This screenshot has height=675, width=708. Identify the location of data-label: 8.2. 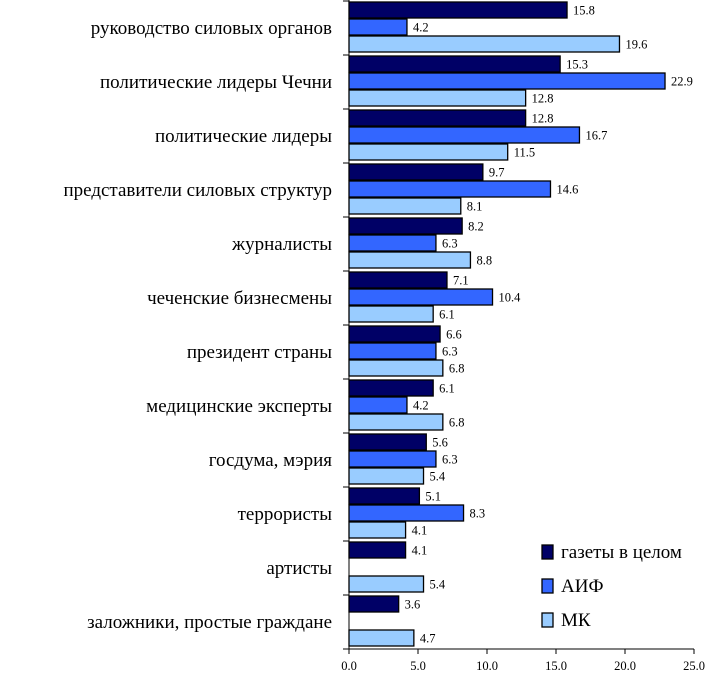
(476, 227).